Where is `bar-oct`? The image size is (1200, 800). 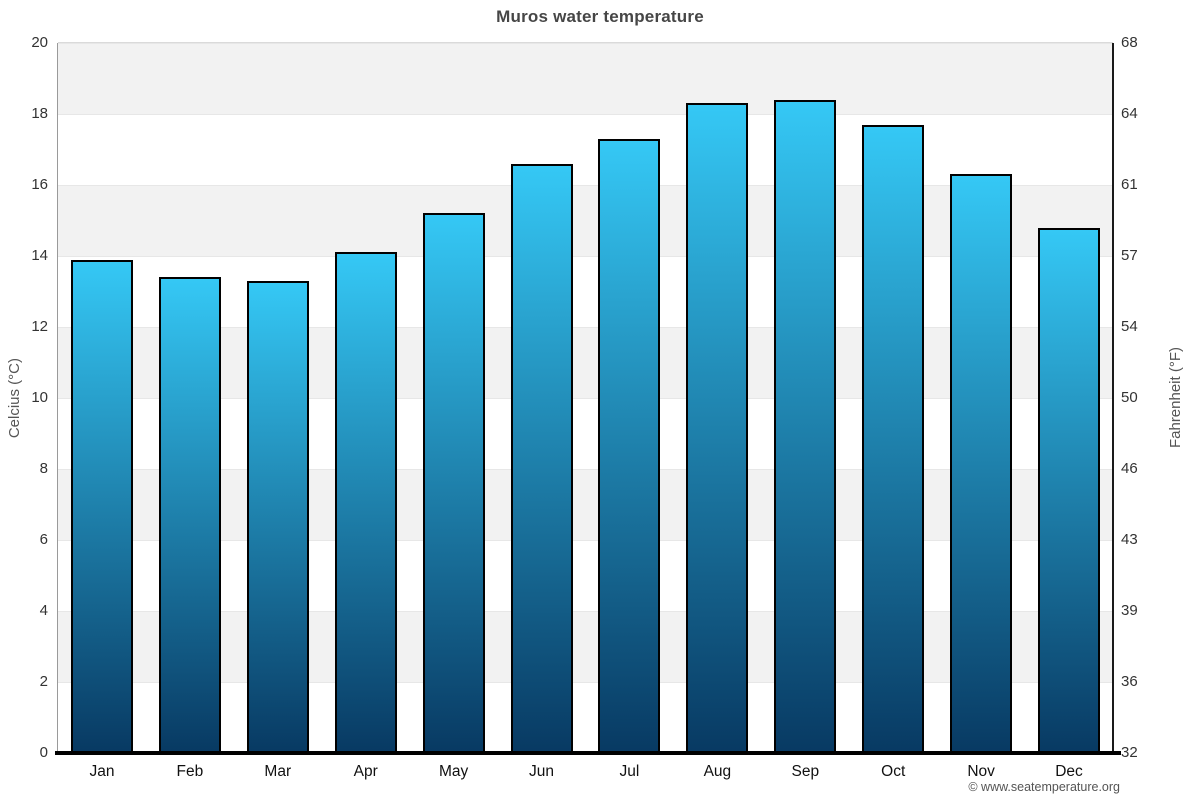
bar-oct is located at coordinates (893, 438).